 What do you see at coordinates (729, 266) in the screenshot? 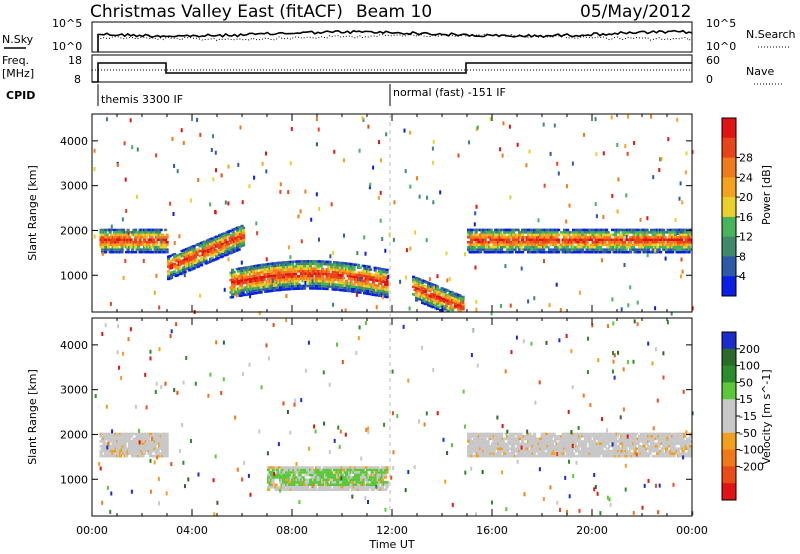
I see `colorbar-segment` at bounding box center [729, 266].